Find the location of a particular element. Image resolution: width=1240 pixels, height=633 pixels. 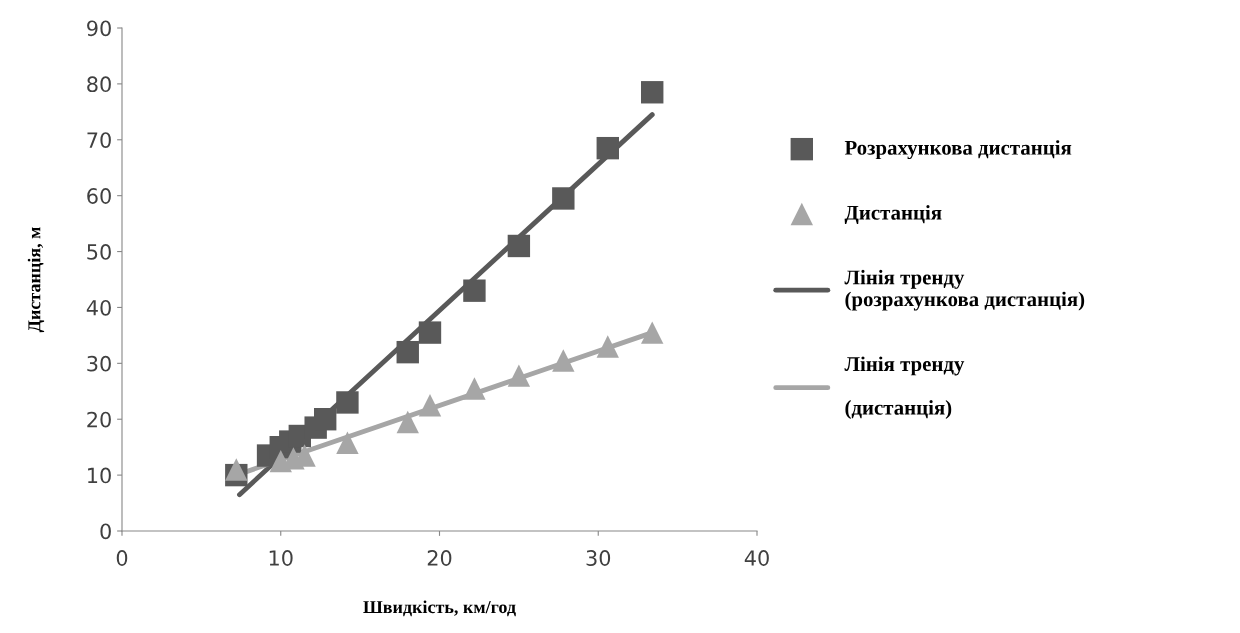

y-tick-label: 40 is located at coordinates (98, 307).